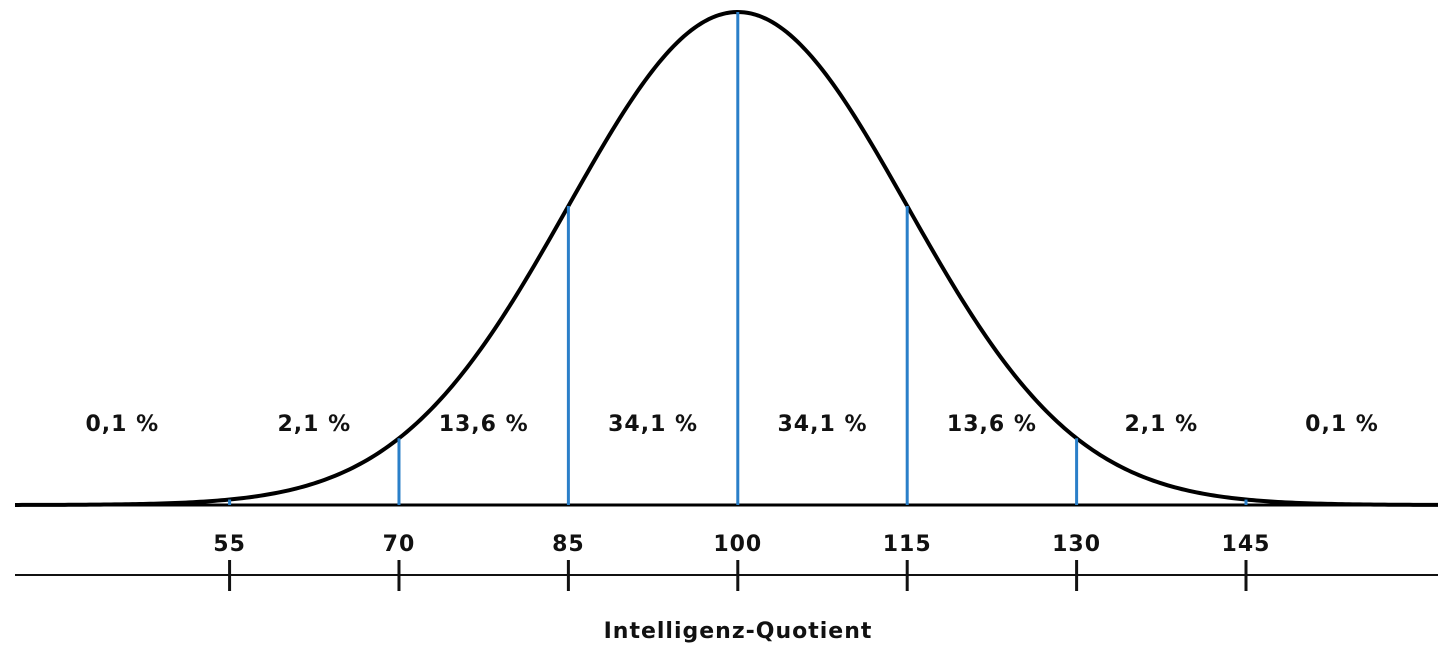 Image resolution: width=1438 pixels, height=646 pixels. Describe the element at coordinates (738, 631) in the screenshot. I see `x-axis-title: Intelligenz-Quotient` at that location.